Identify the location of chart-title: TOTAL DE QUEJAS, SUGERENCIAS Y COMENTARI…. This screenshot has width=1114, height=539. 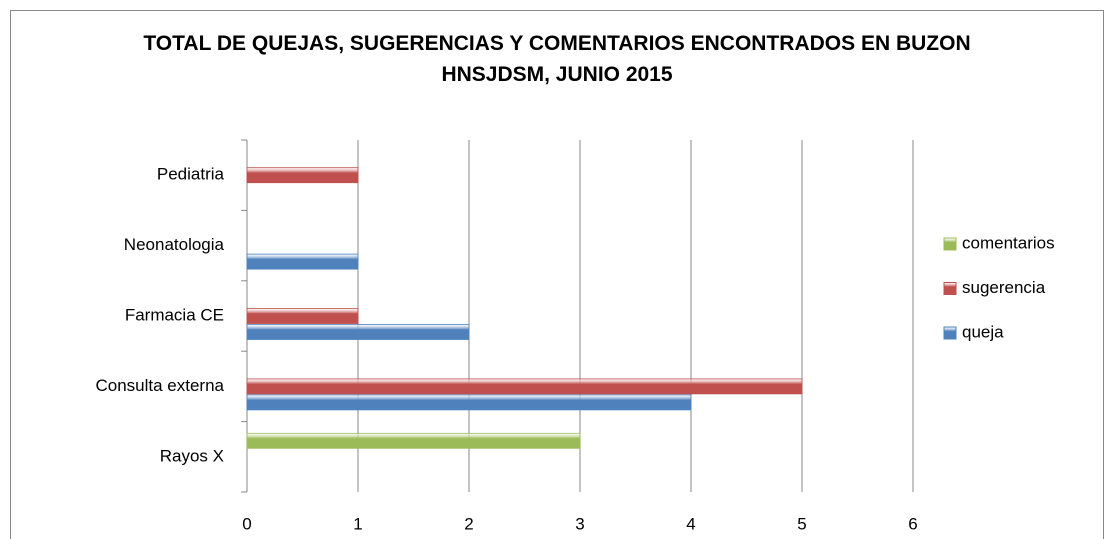
(557, 59).